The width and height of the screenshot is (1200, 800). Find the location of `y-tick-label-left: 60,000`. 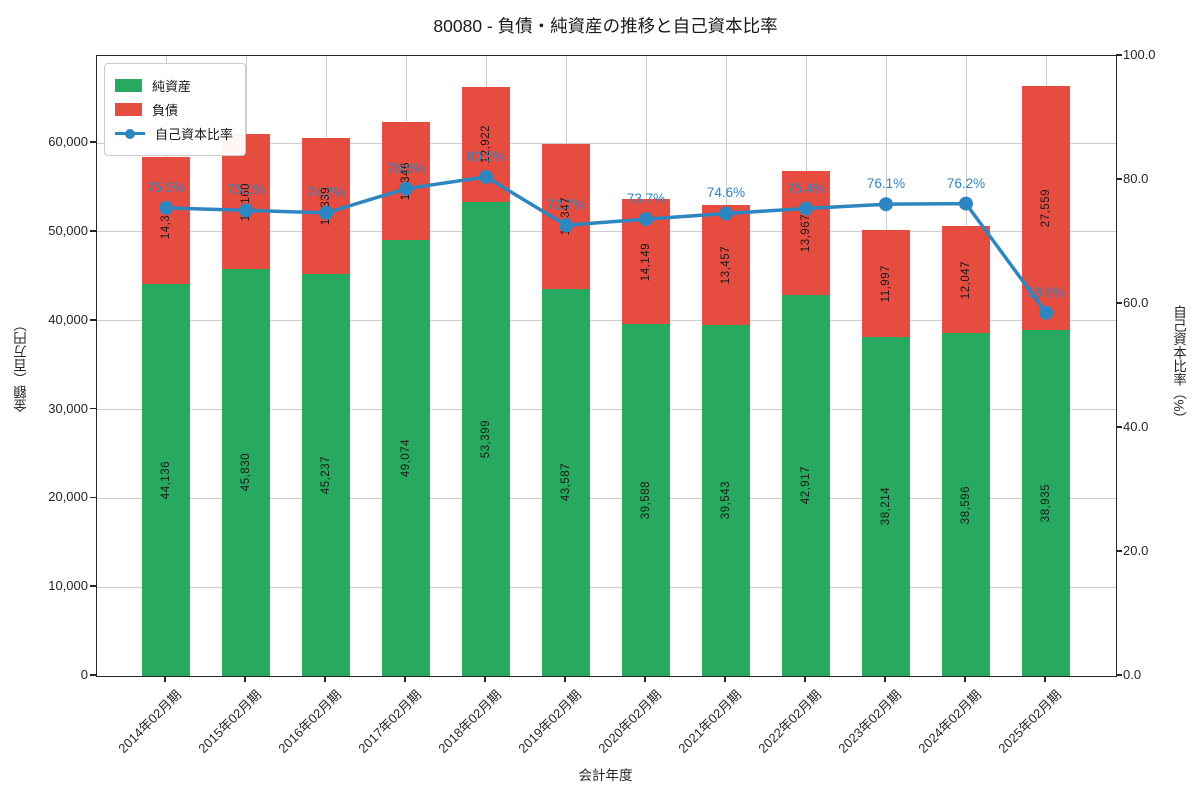

y-tick-label-left: 60,000 is located at coordinates (68, 142).